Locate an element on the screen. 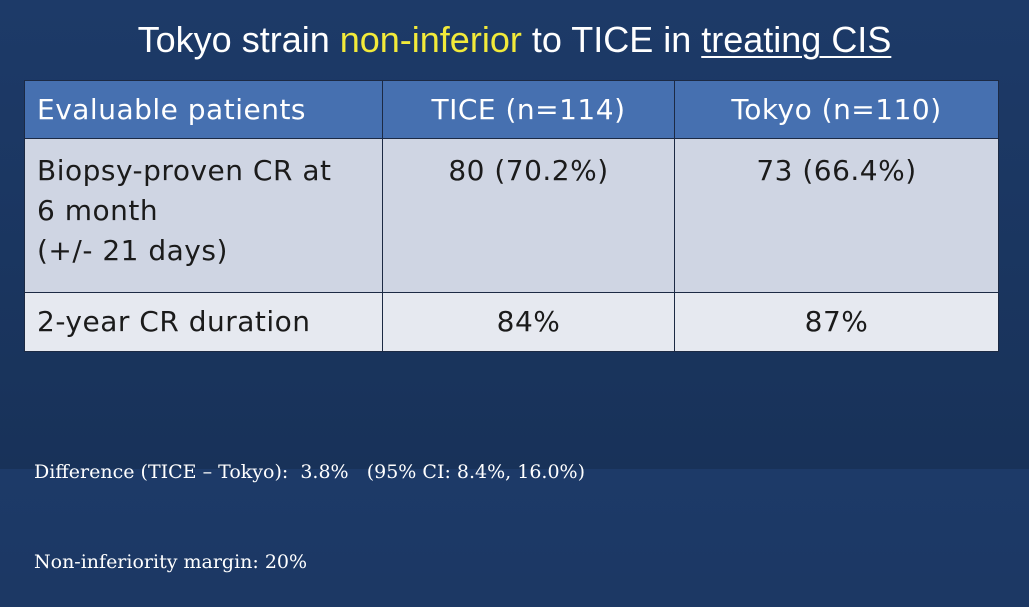 Image resolution: width=1029 pixels, height=607 pixels. row-label-line: (+/- 21 days) is located at coordinates (132, 250).